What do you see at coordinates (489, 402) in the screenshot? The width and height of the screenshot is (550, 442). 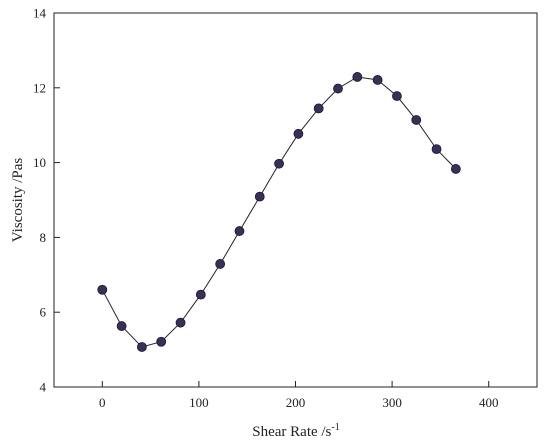 I see `x-tick-label: 400` at bounding box center [489, 402].